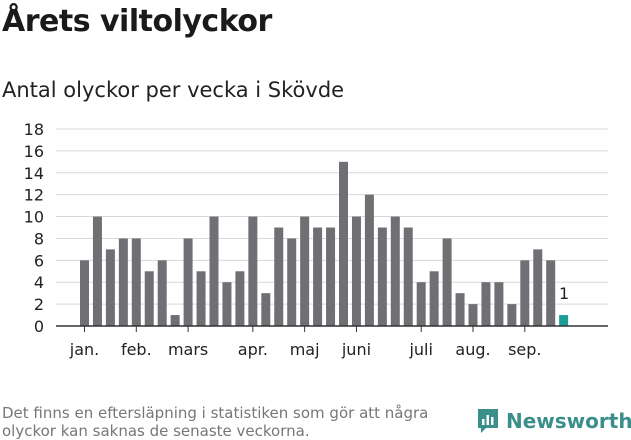 This screenshot has height=440, width=631. Describe the element at coordinates (34, 151) in the screenshot. I see `y-tick-label: 16` at that location.